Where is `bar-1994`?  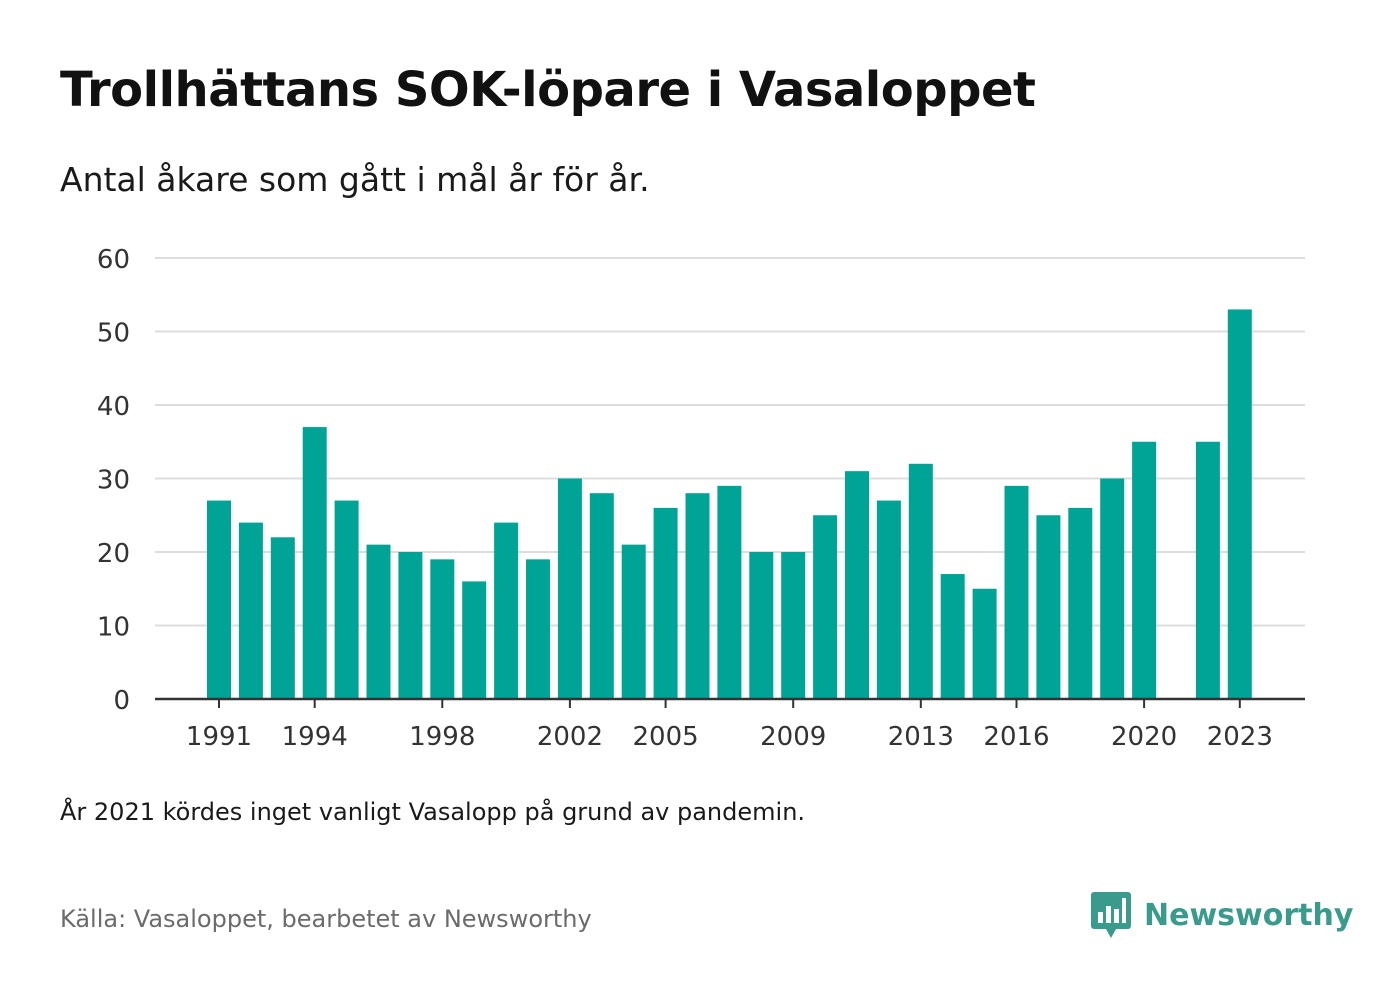
bar-1994 is located at coordinates (314, 563).